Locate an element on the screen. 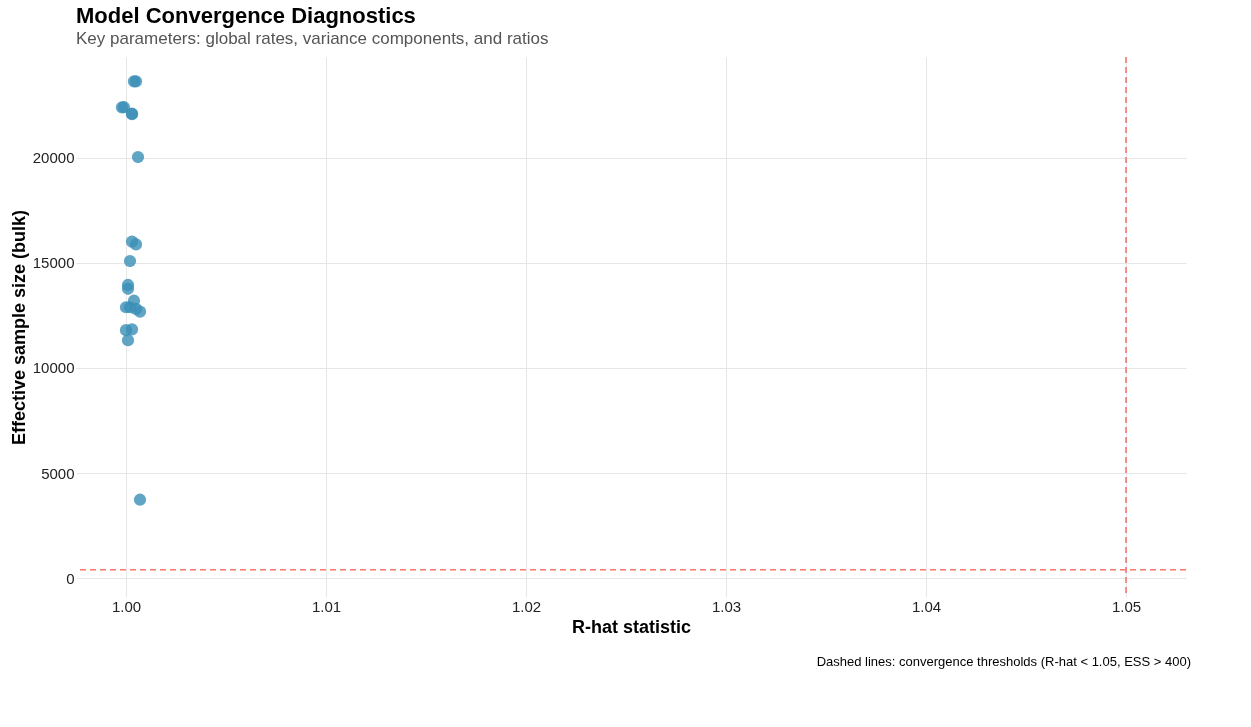 Image resolution: width=1251 pixels, height=727 pixels. x-tick-label: 1.04 is located at coordinates (926, 606).